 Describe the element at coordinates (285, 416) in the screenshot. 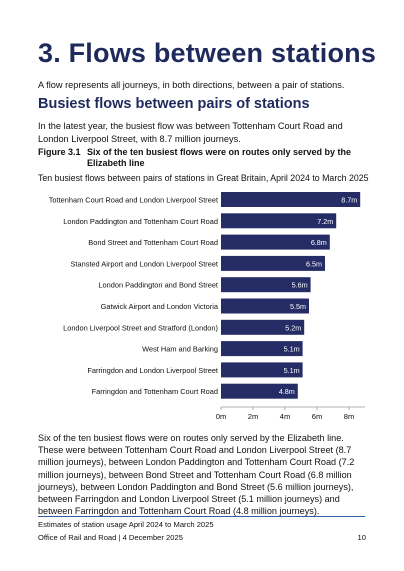

I see `x-tick-label: 4m` at that location.